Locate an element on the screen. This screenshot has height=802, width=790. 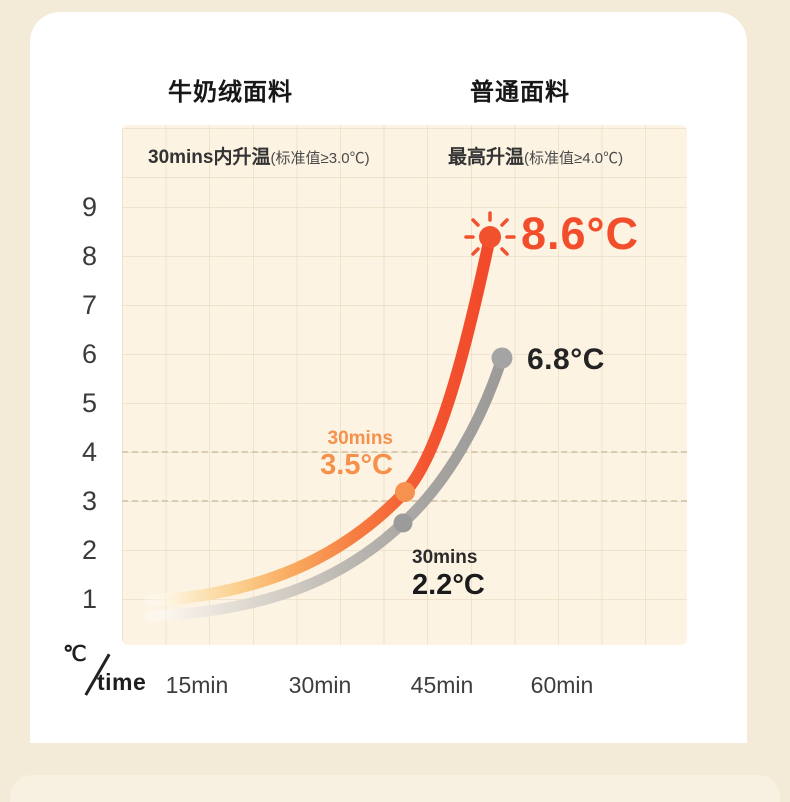
y-tick-3: 3 is located at coordinates (89, 501).